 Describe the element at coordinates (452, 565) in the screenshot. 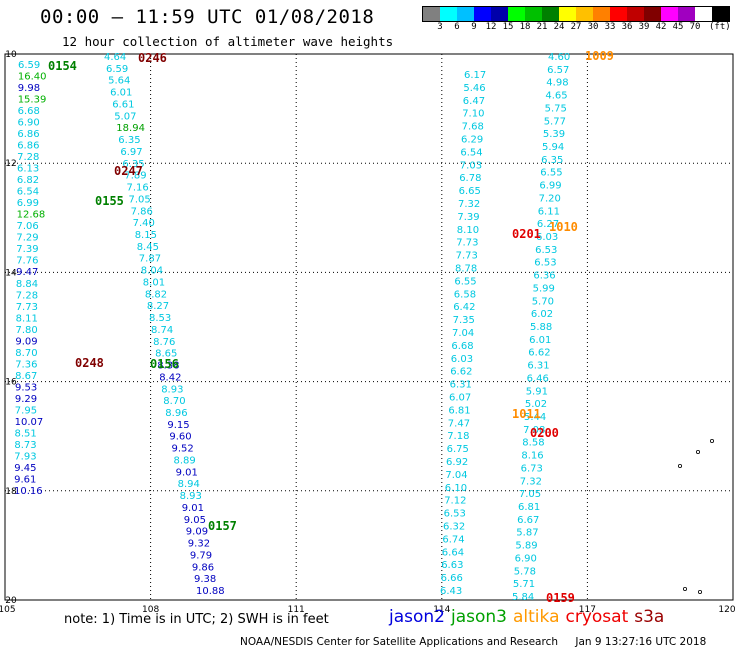

I see `wave-height-value: 6.63` at that location.